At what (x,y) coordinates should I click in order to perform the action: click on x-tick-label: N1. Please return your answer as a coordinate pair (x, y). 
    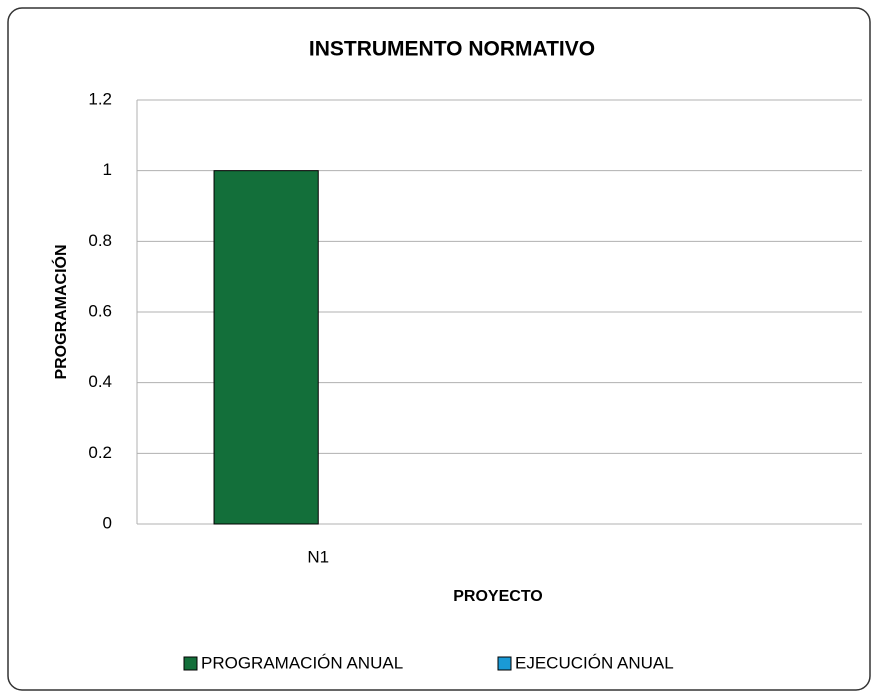
    Looking at the image, I should click on (318, 556).